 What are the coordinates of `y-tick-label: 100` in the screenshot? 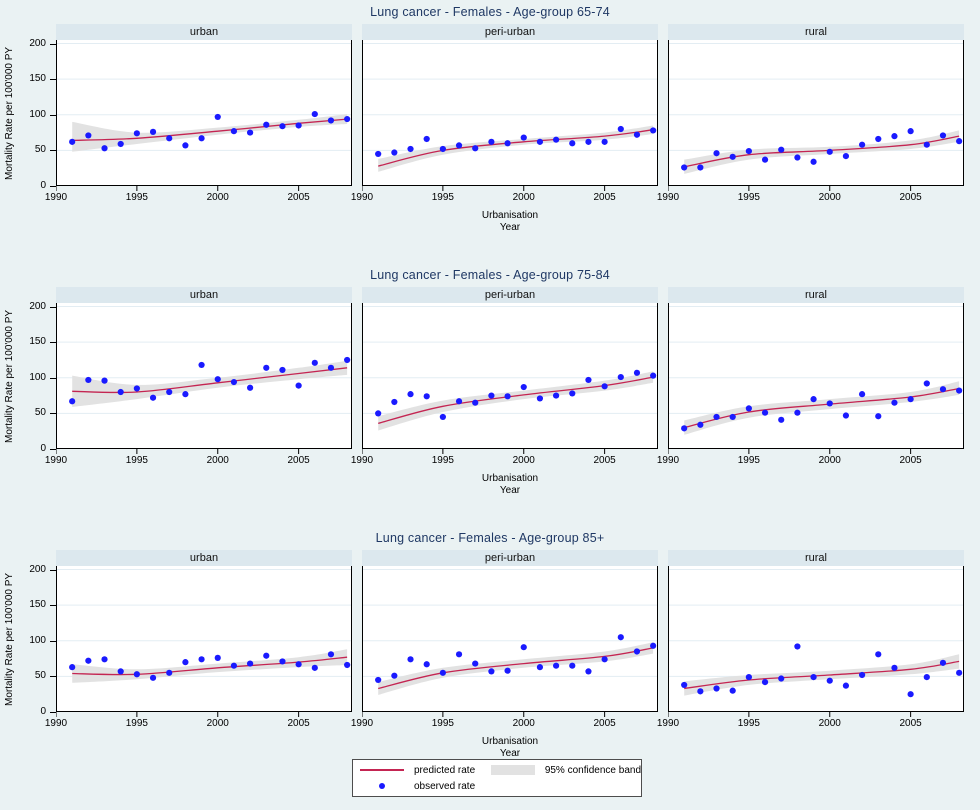 It's located at (37, 377).